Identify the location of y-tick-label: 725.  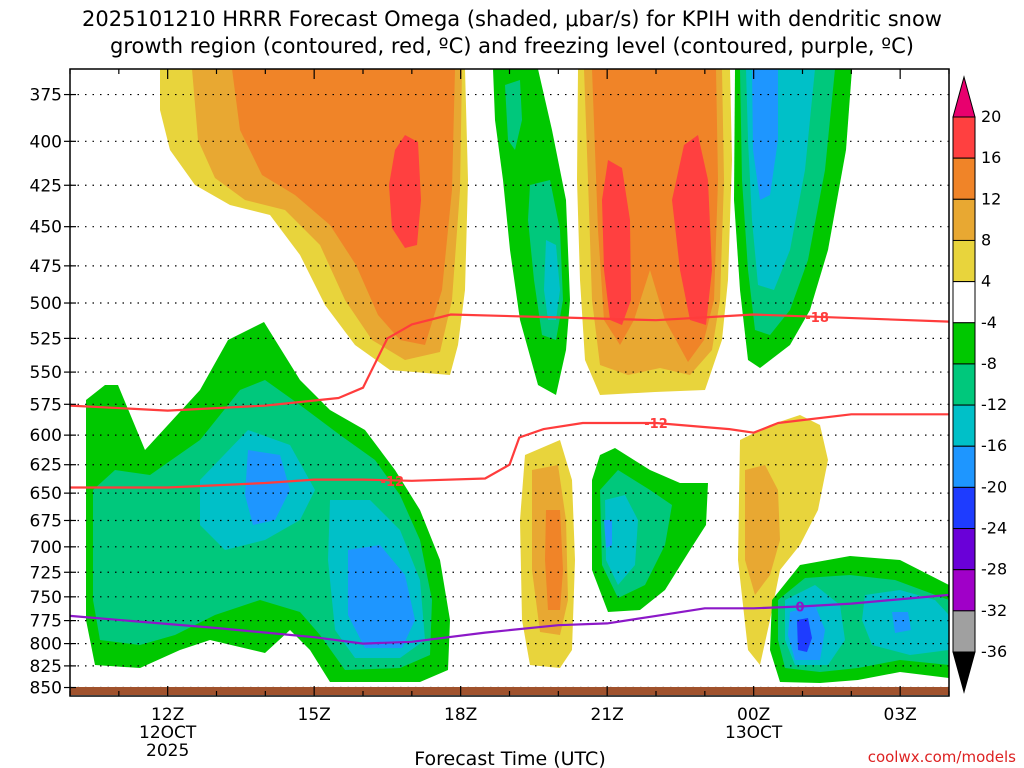
(46, 573).